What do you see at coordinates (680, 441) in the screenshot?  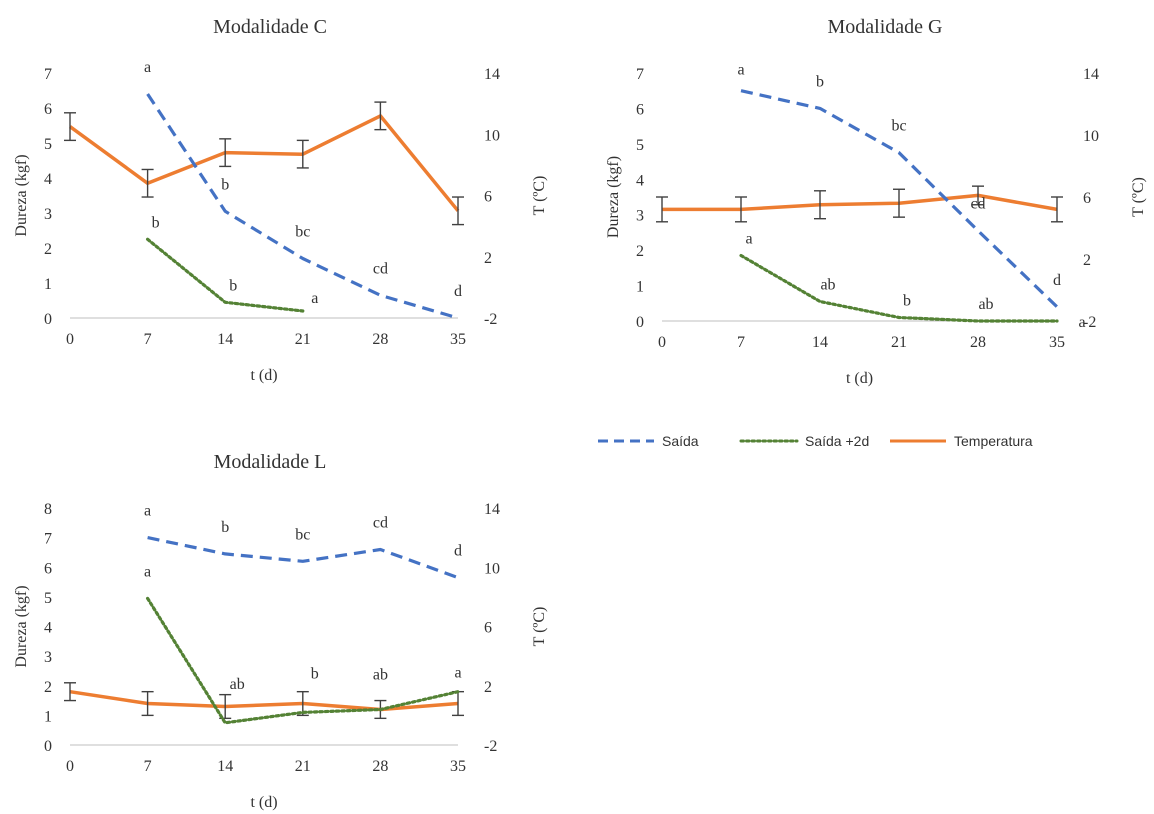 I see `legend-label: Saída` at bounding box center [680, 441].